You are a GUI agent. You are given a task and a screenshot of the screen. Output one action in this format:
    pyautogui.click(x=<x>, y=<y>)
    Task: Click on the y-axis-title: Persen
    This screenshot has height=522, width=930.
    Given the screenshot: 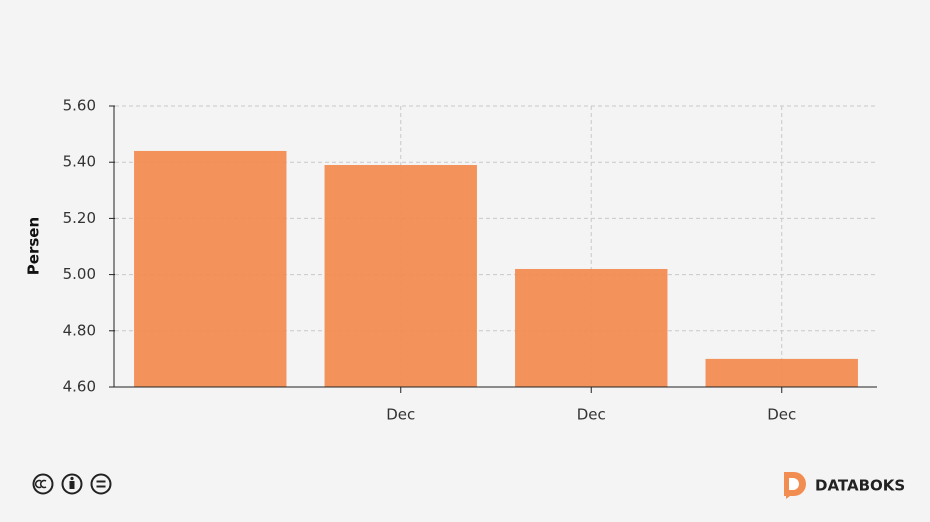 What is the action you would take?
    pyautogui.click(x=34, y=246)
    